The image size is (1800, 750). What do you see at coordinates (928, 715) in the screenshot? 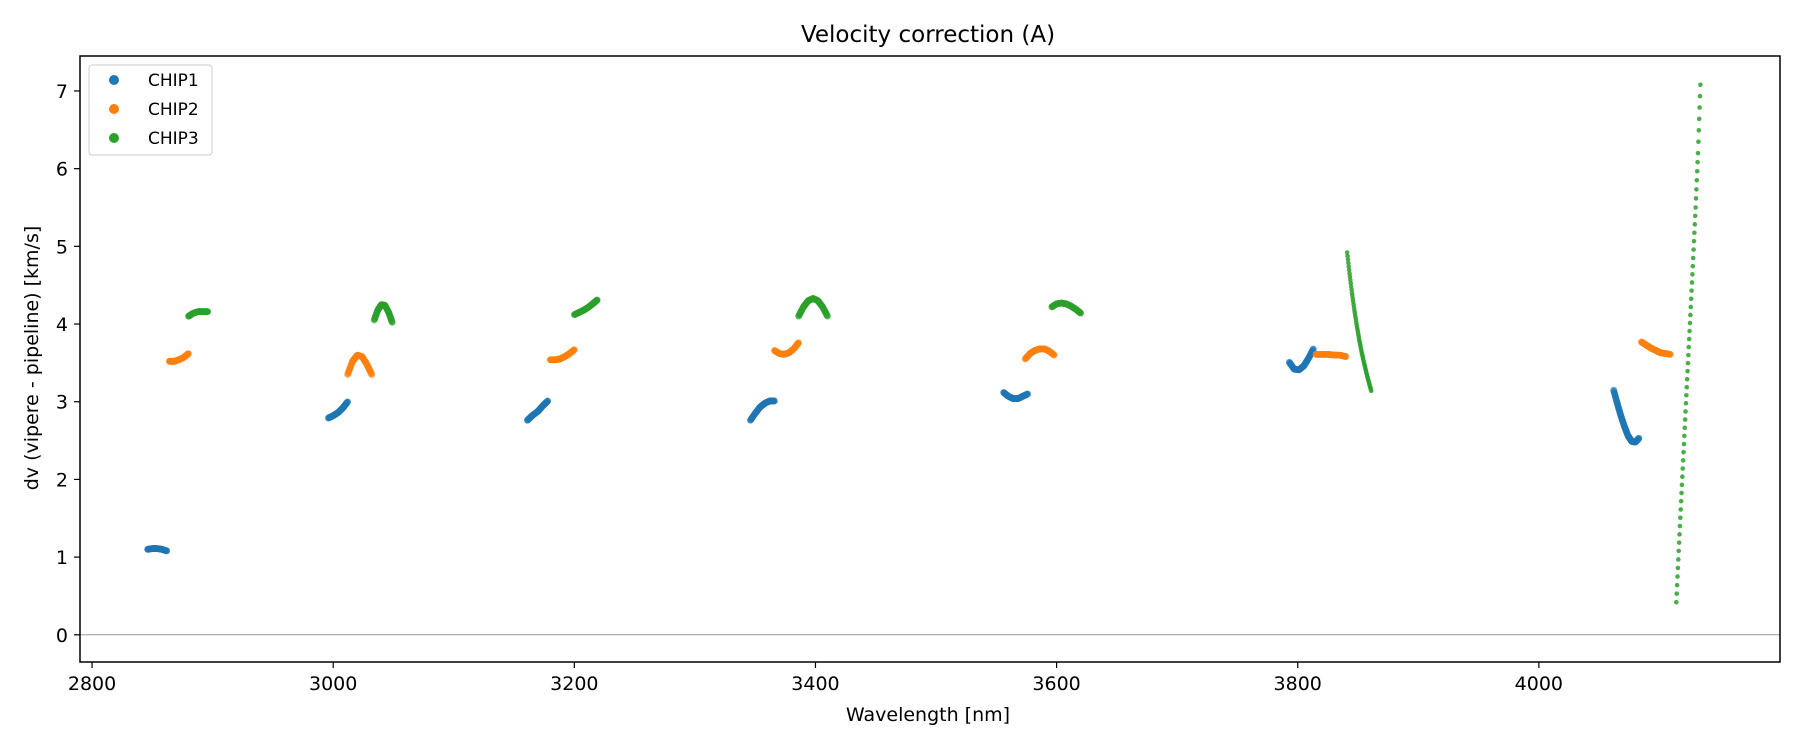
I see `x-axis-label: Wavelength [nm]` at bounding box center [928, 715].